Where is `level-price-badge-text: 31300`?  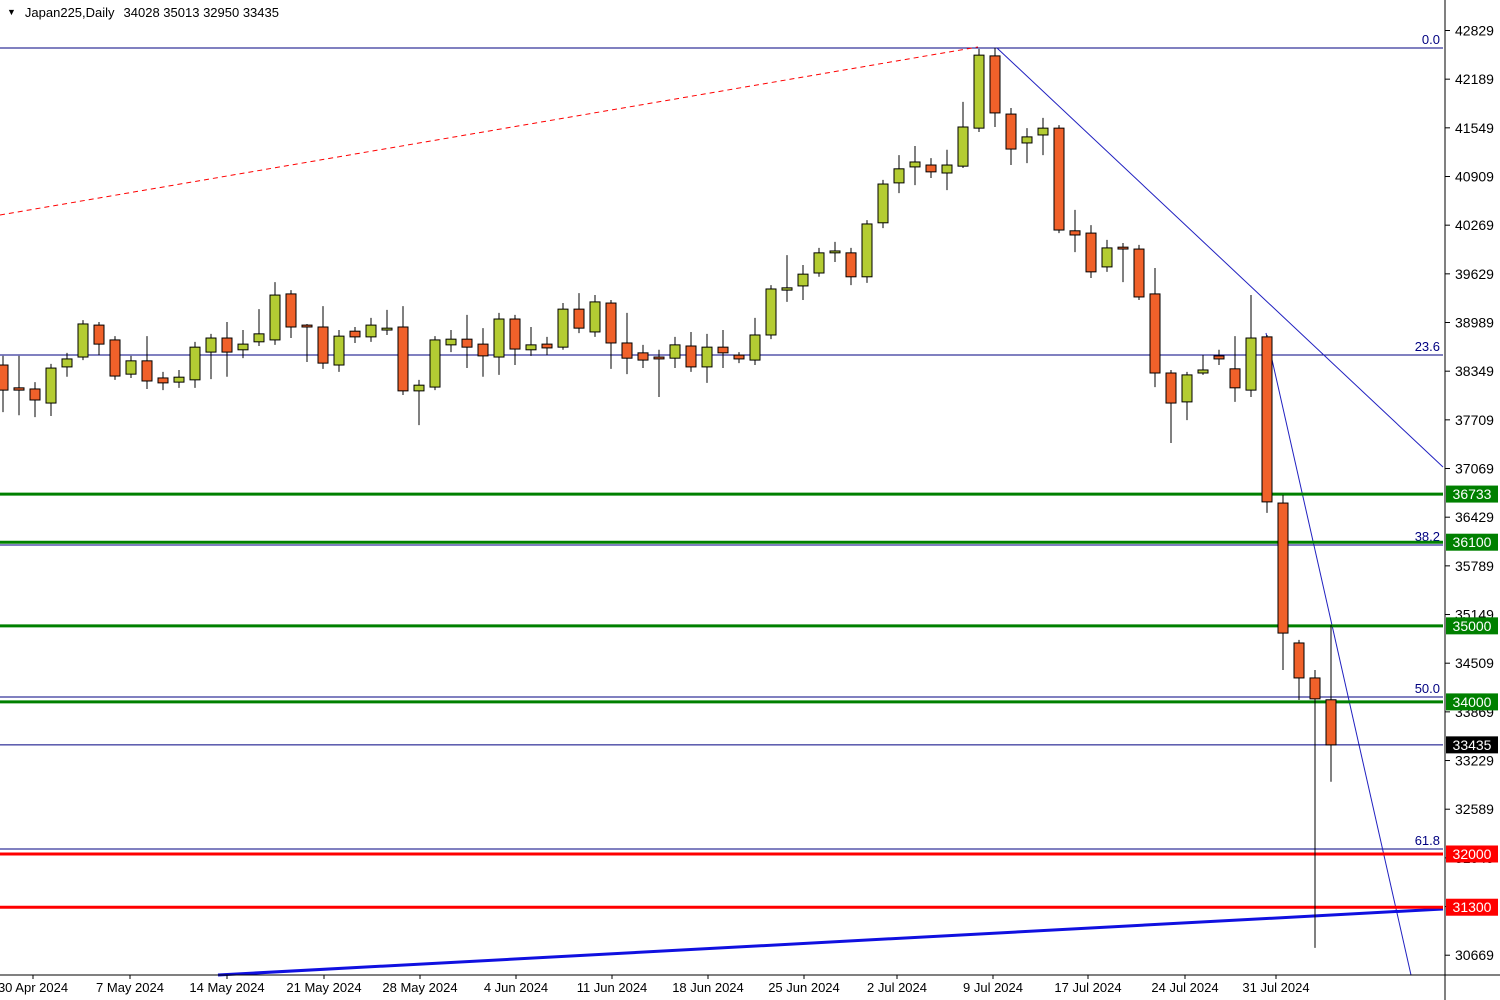
level-price-badge-text: 31300 is located at coordinates (1472, 907).